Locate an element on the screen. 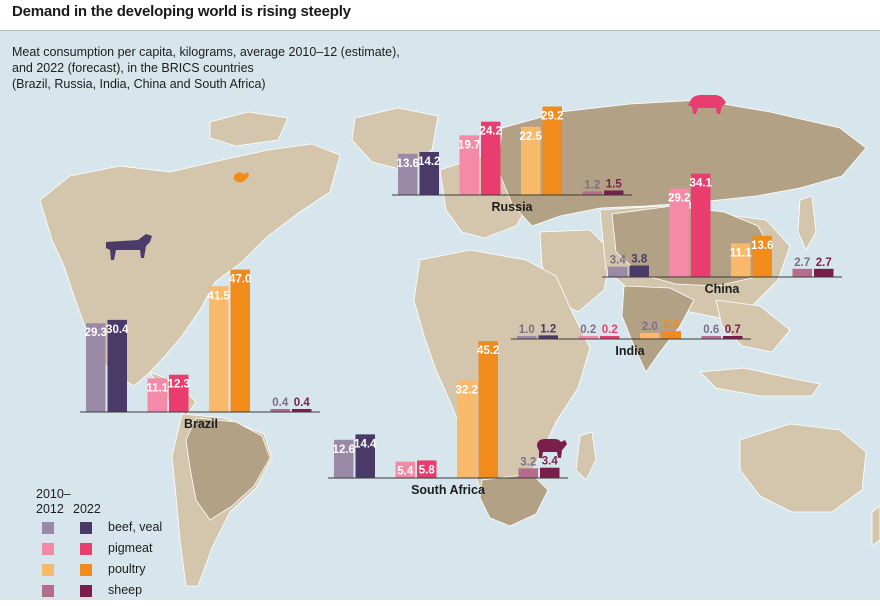  india-bars: 1.0 1.2 0.2 0.2 2.0 2.6 0.6 0.7 India is located at coordinates (631, 338).